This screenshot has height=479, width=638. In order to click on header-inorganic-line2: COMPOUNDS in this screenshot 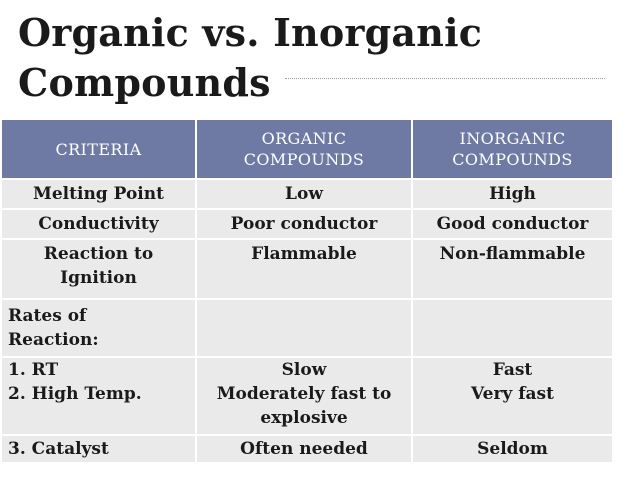, I will do `click(512, 159)`.